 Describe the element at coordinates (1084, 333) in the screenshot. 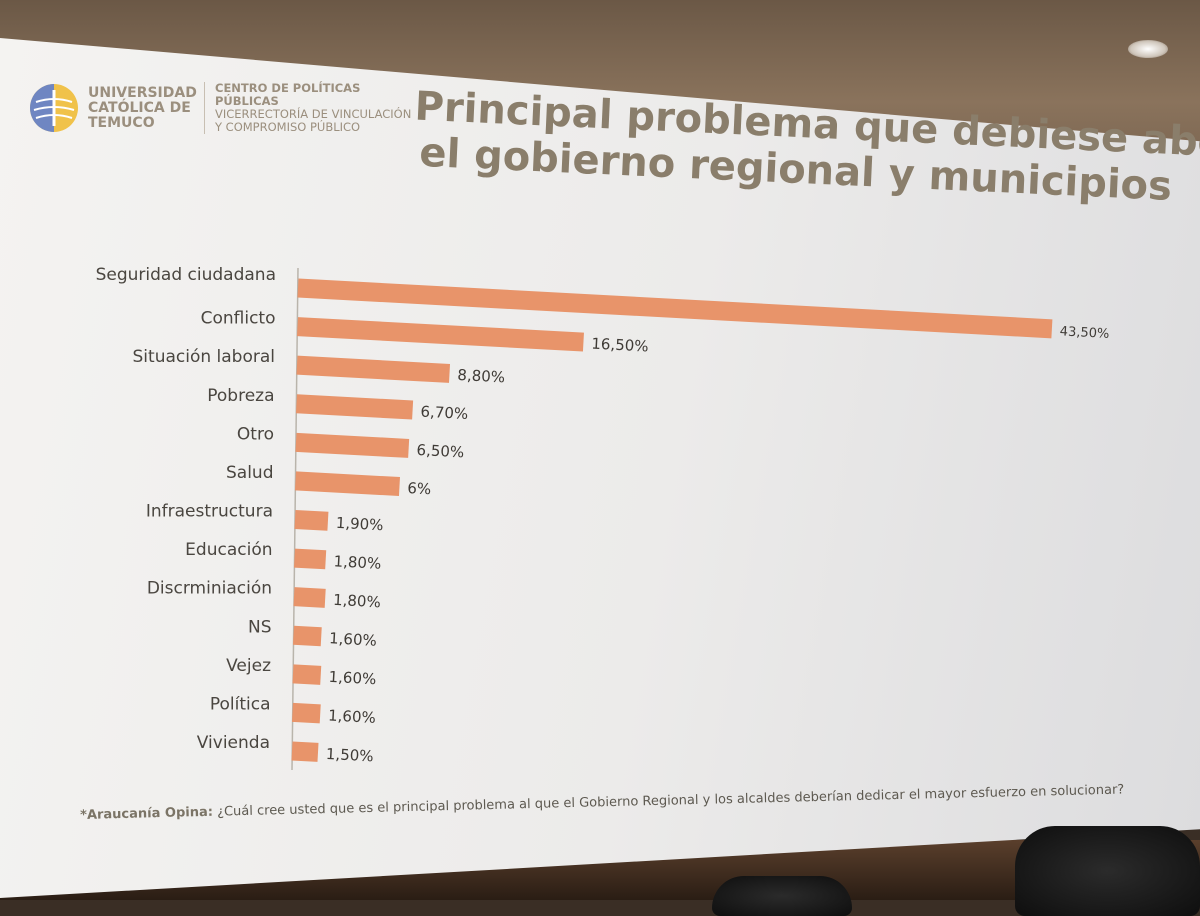

I see `bar-value-label: 43,50%` at that location.